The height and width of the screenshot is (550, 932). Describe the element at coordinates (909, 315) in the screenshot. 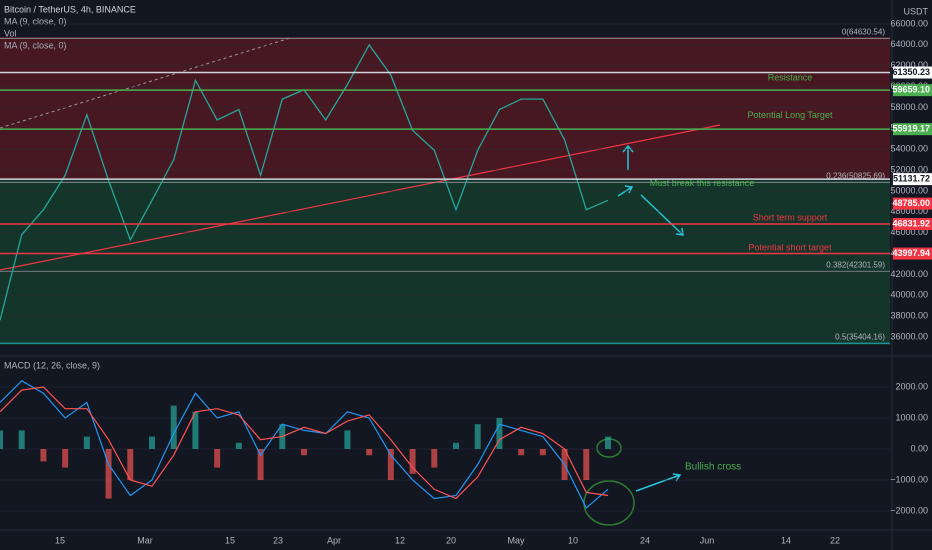

I see `price-tick-label: 38000.00` at that location.